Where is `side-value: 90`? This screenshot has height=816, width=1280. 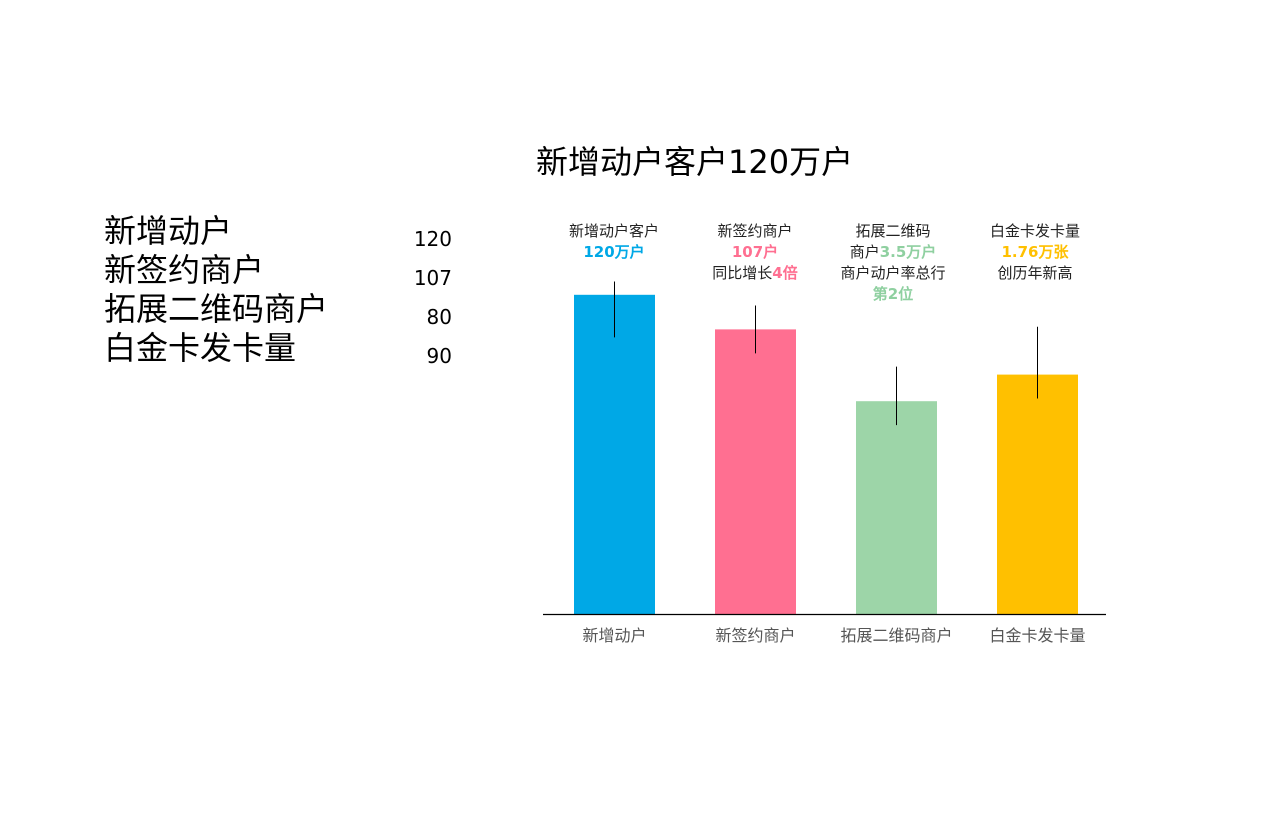
side-value: 90 is located at coordinates (439, 356).